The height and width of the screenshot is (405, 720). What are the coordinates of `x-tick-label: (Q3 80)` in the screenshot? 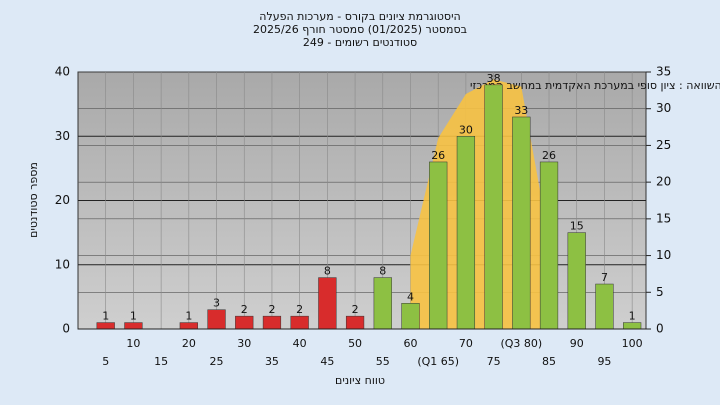 It's located at (521, 343).